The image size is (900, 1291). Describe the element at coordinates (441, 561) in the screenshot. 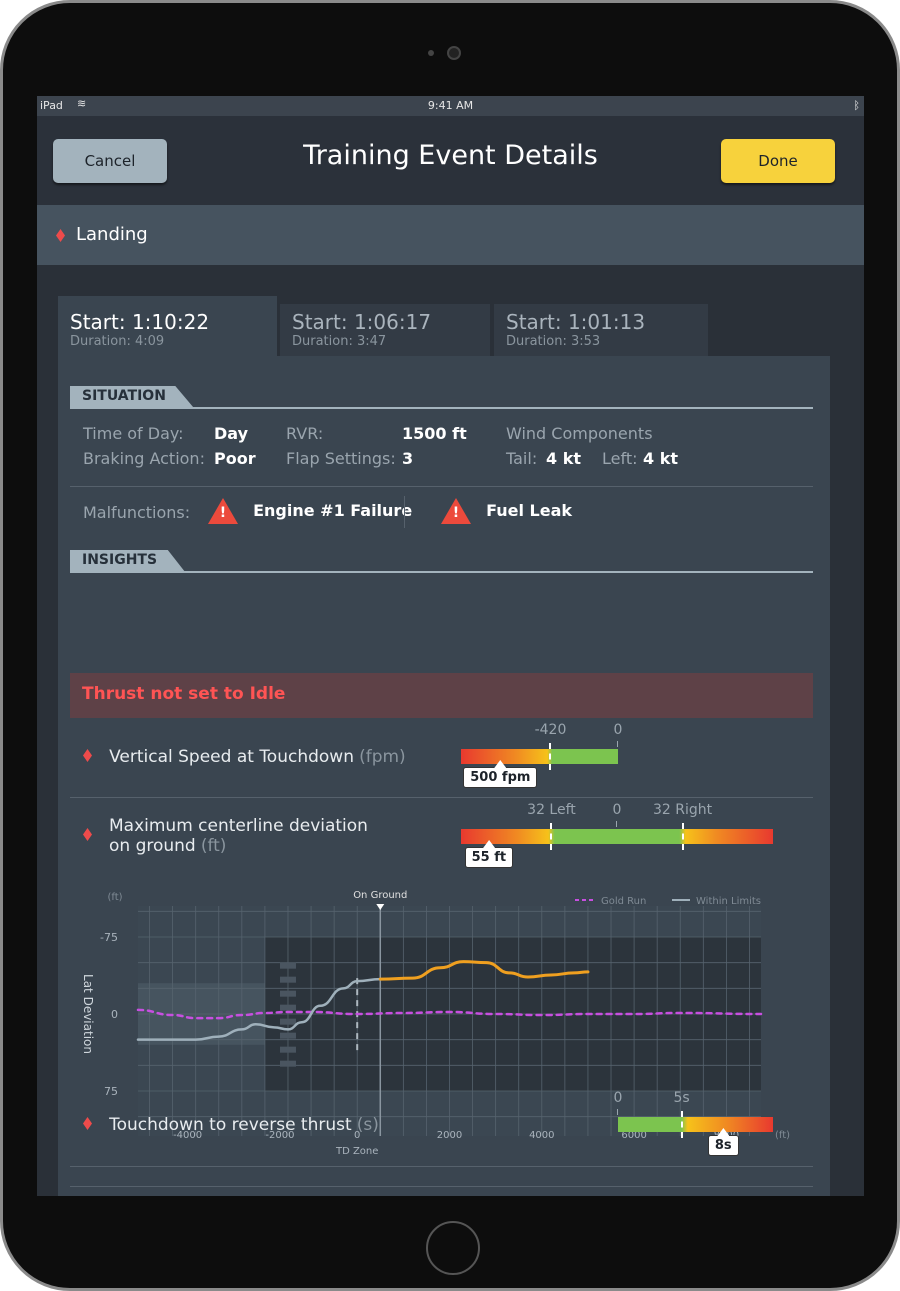

I see `insights-header: INSIGHTS` at that location.